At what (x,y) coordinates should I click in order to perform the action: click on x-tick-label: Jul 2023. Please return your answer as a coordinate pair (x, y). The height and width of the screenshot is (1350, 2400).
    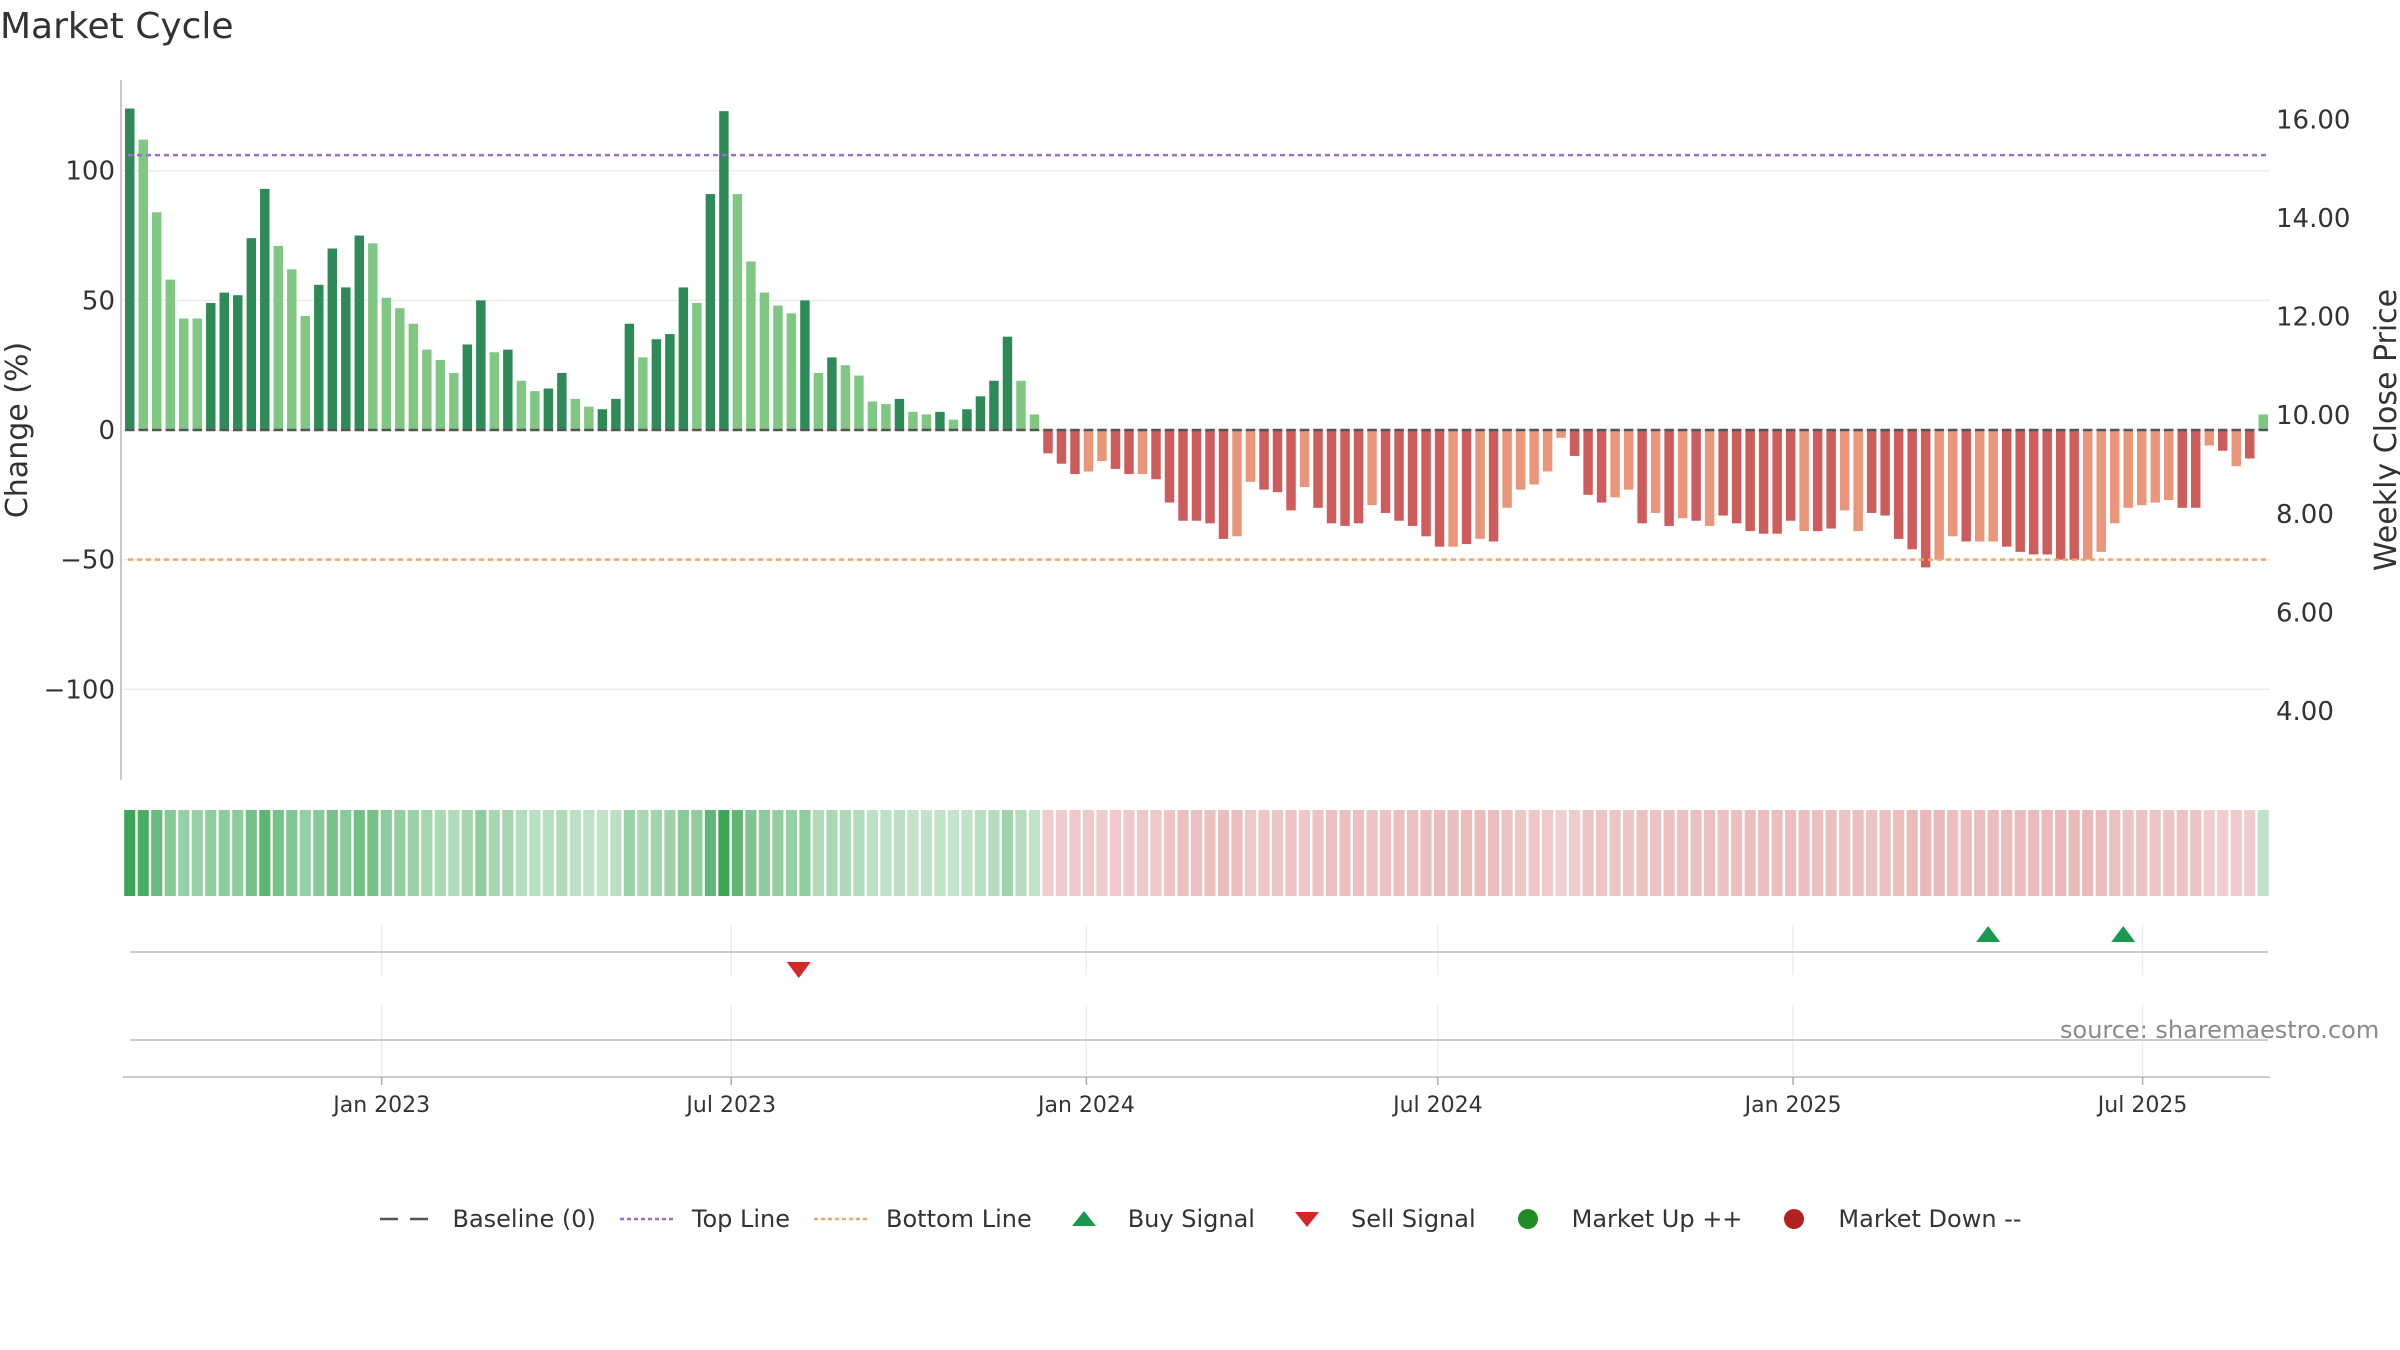
    Looking at the image, I should click on (730, 1105).